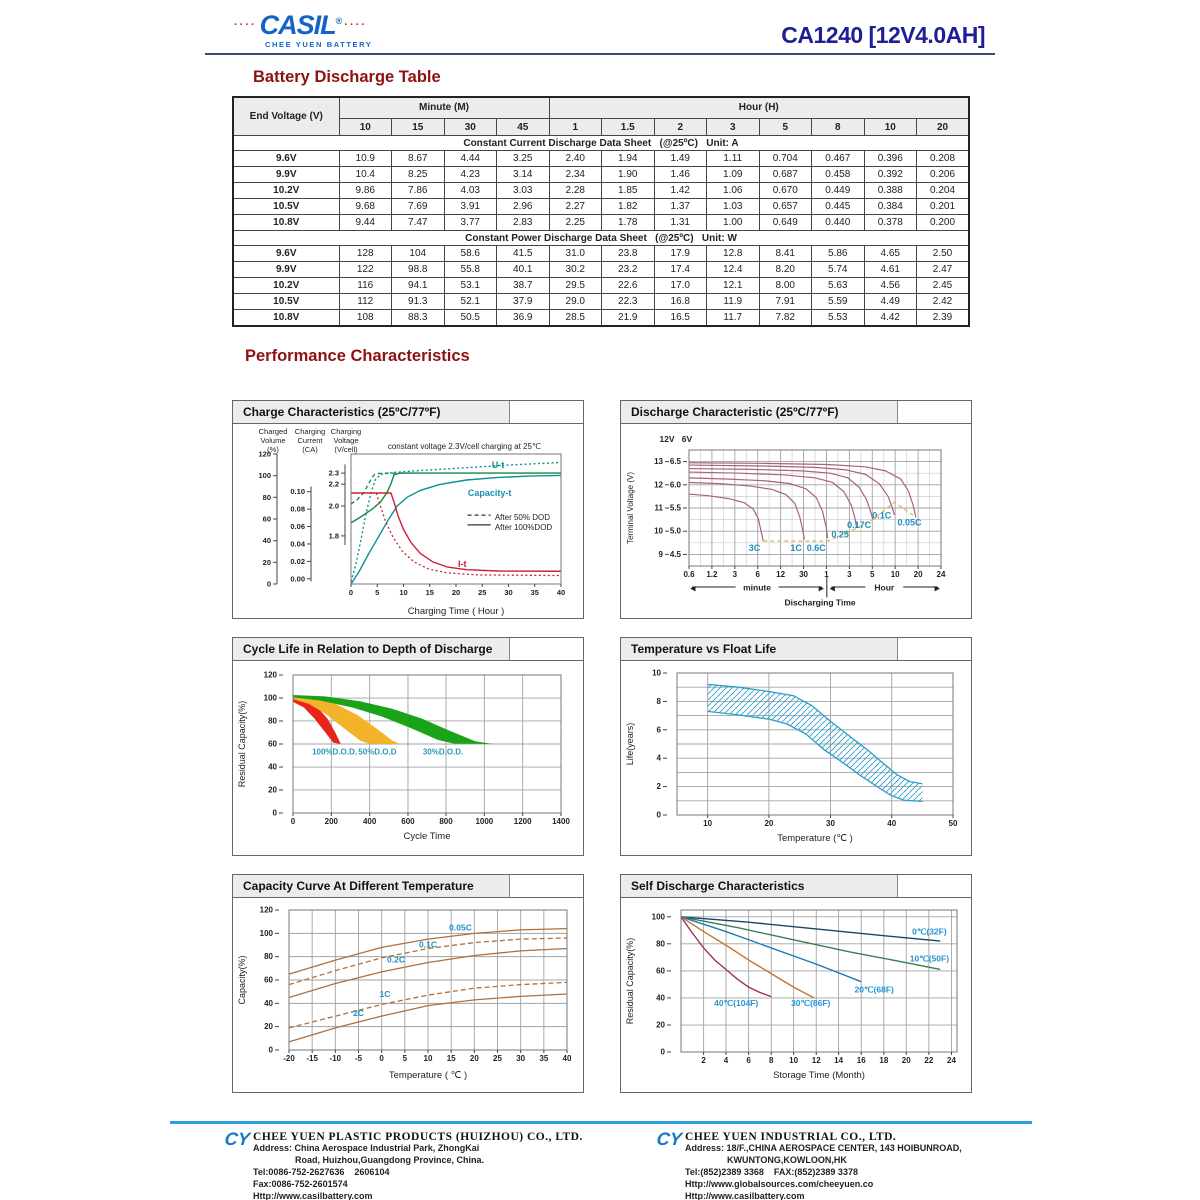  I want to click on value-cell: 0.208, so click(943, 158).